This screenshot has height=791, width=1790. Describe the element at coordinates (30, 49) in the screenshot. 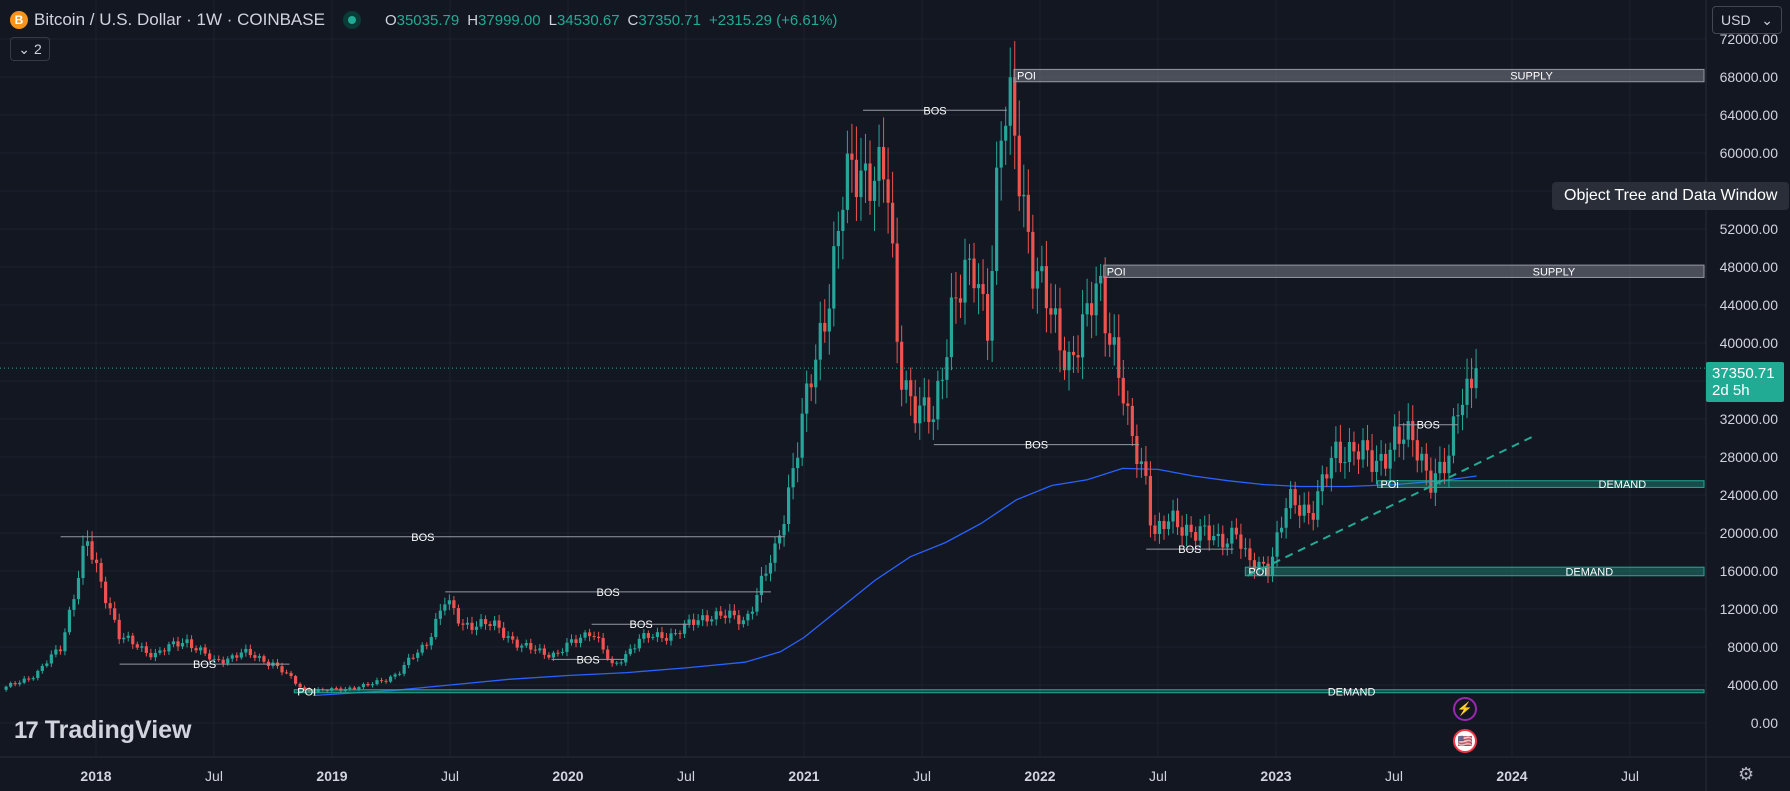

I see `indicators-toggle-button: ⌄ 2` at that location.